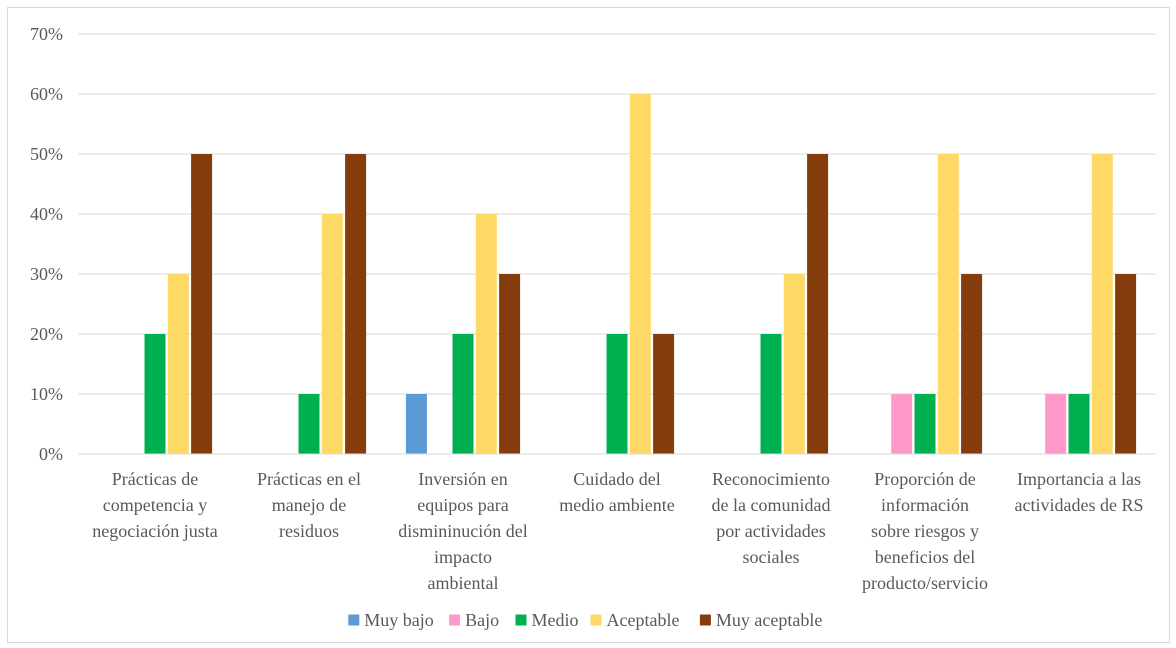 This screenshot has width=1176, height=648. I want to click on legend-label: Muy aceptable, so click(769, 620).